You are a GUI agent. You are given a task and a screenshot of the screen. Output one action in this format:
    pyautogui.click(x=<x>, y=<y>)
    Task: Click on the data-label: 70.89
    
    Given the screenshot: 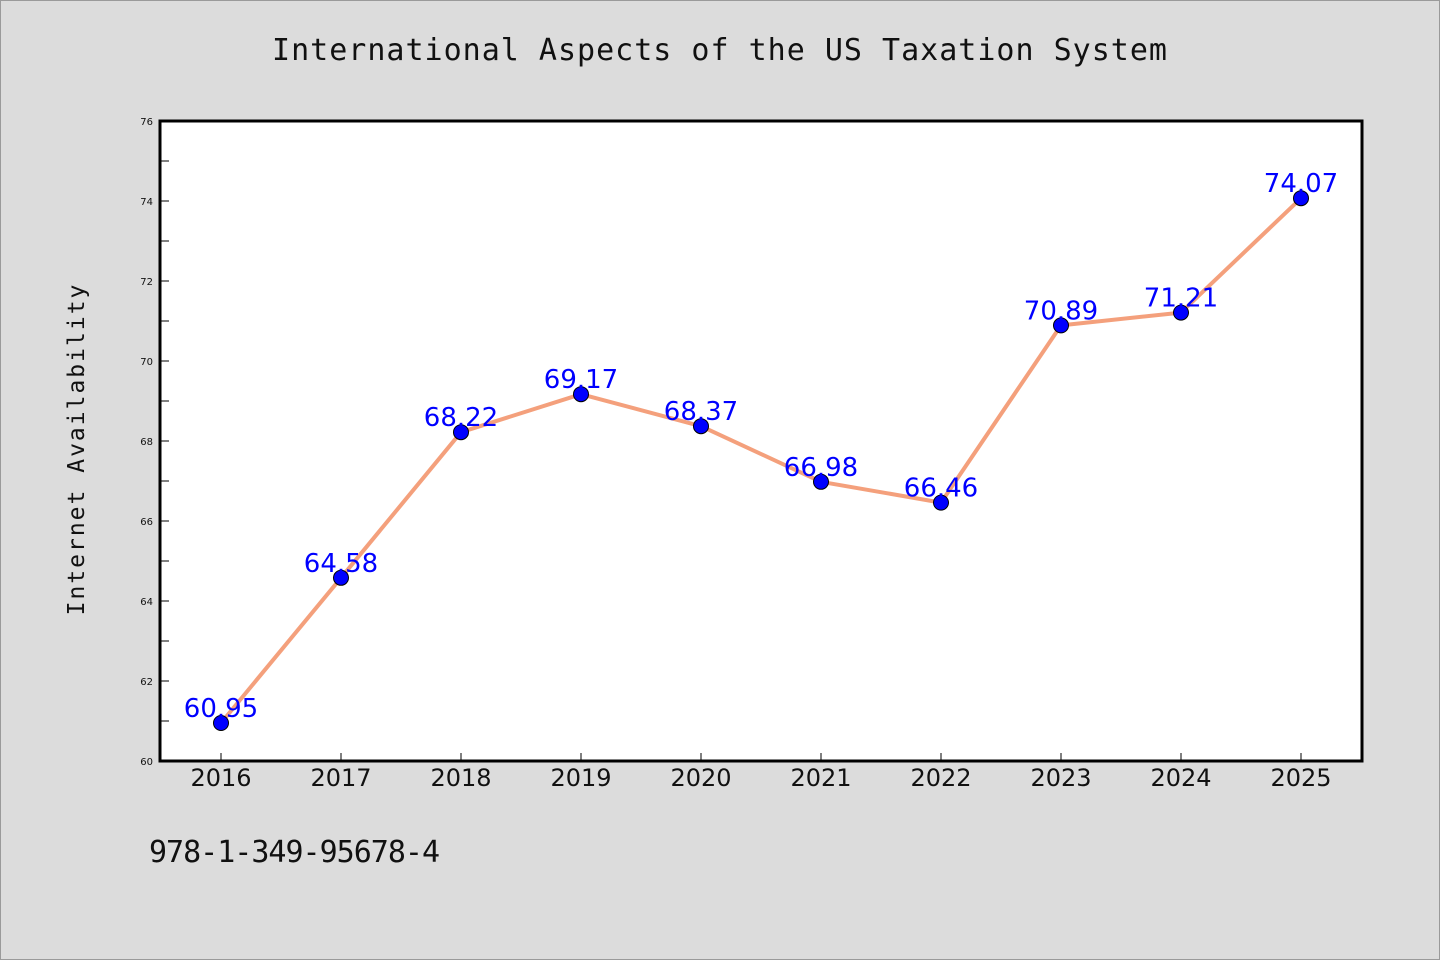 What is the action you would take?
    pyautogui.click(x=1061, y=311)
    